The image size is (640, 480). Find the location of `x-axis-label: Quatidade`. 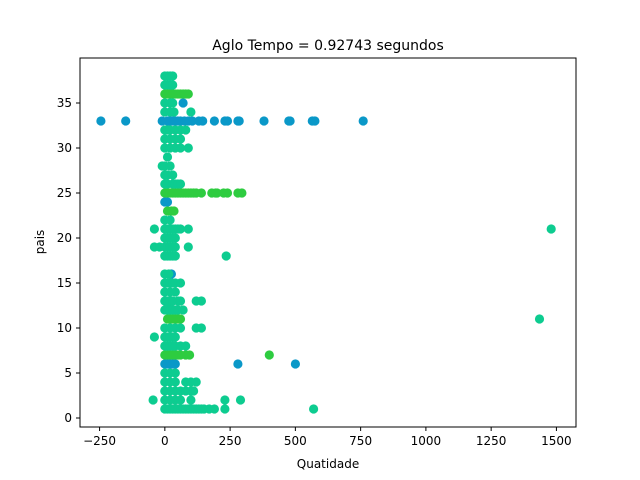

x-axis-label: Quatidade is located at coordinates (328, 464).